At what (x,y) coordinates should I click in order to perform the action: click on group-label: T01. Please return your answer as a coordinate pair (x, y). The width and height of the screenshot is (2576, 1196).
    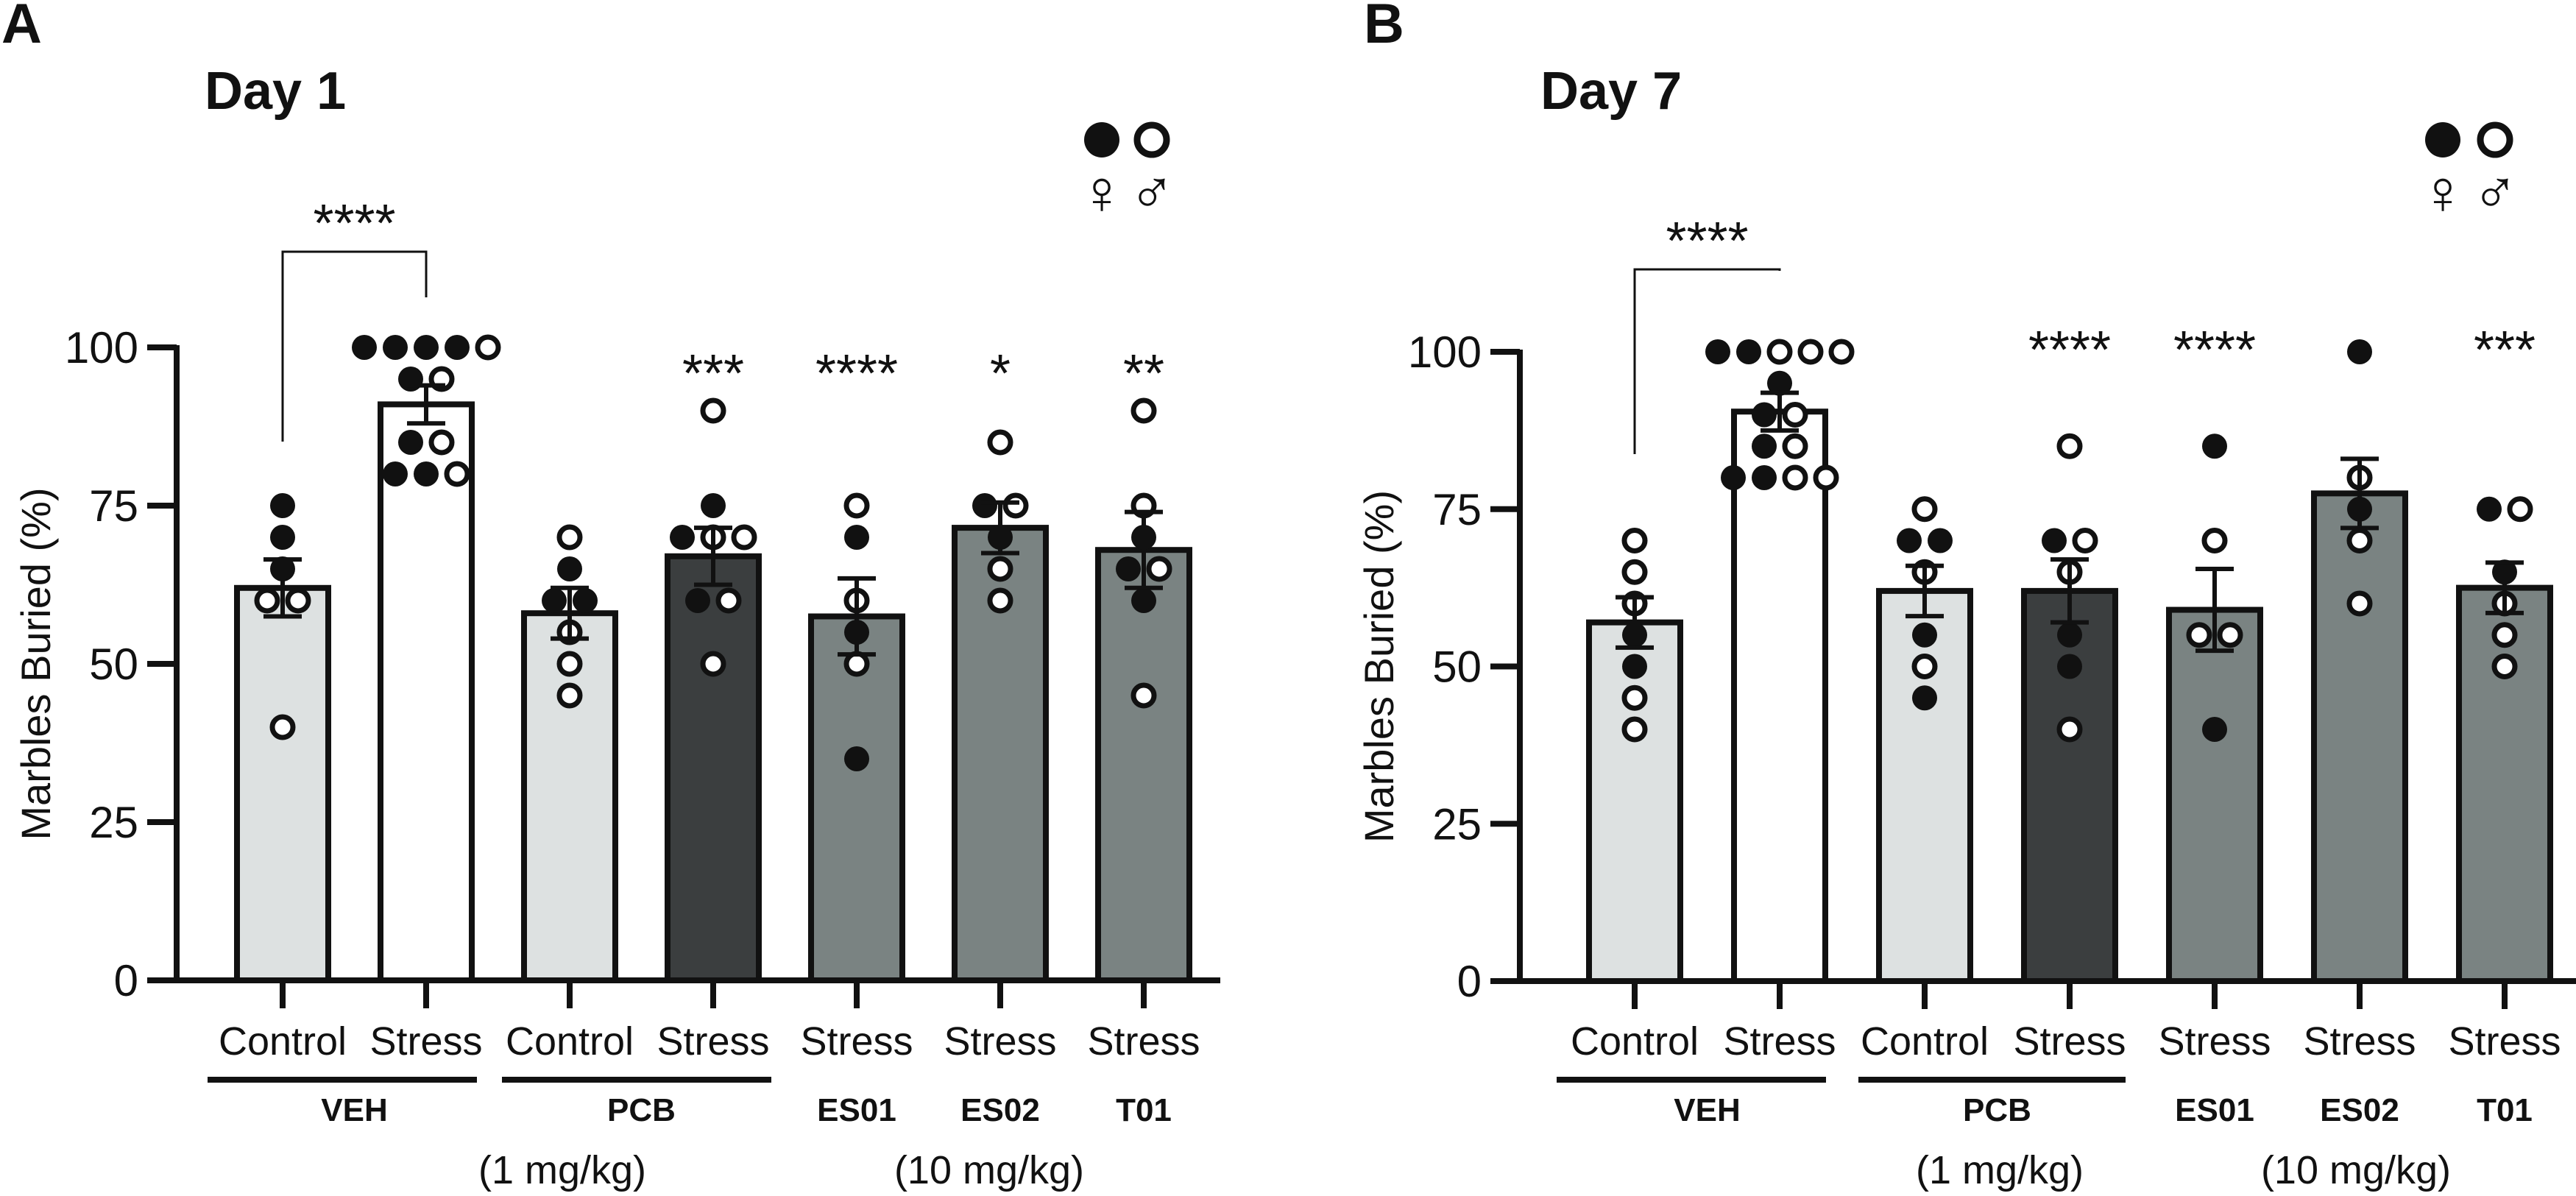
    Looking at the image, I should click on (2505, 1110).